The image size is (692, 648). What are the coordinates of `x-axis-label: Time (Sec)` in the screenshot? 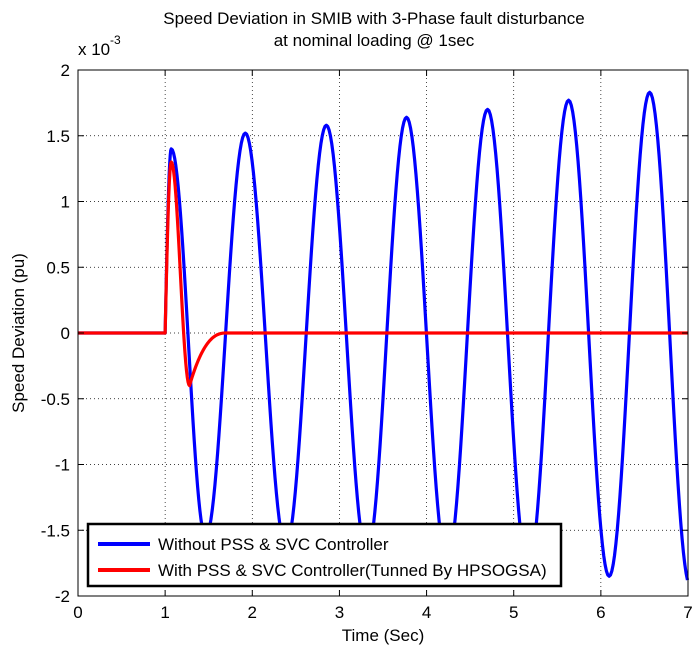 It's located at (383, 635).